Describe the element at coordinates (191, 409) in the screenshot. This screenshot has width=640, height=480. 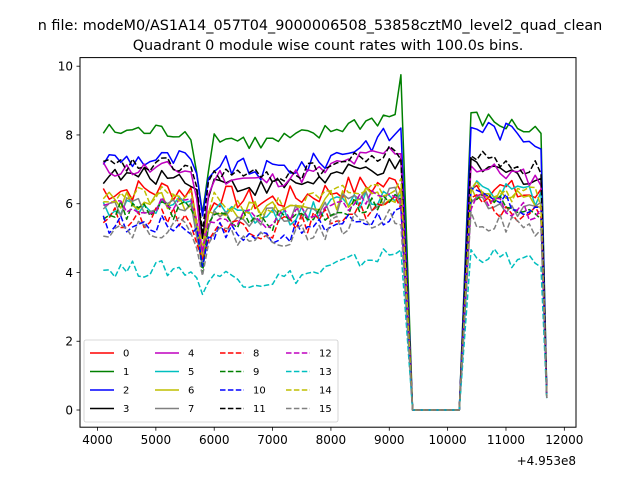
I see `legend-label: 7` at that location.